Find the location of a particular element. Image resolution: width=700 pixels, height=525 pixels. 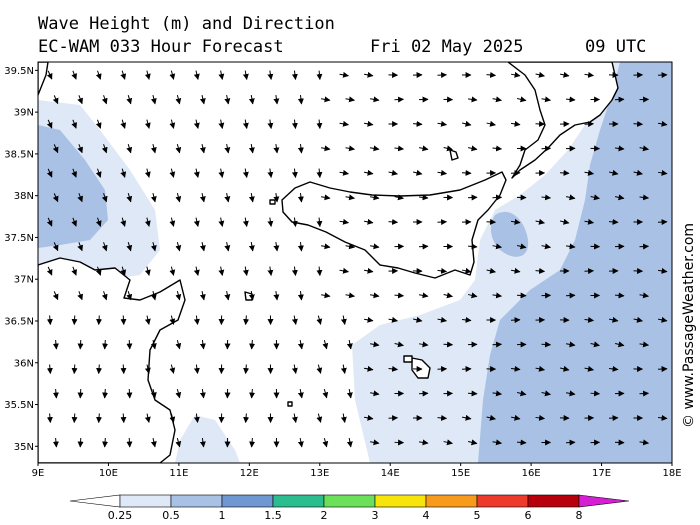

legend-label: 3 is located at coordinates (375, 515).